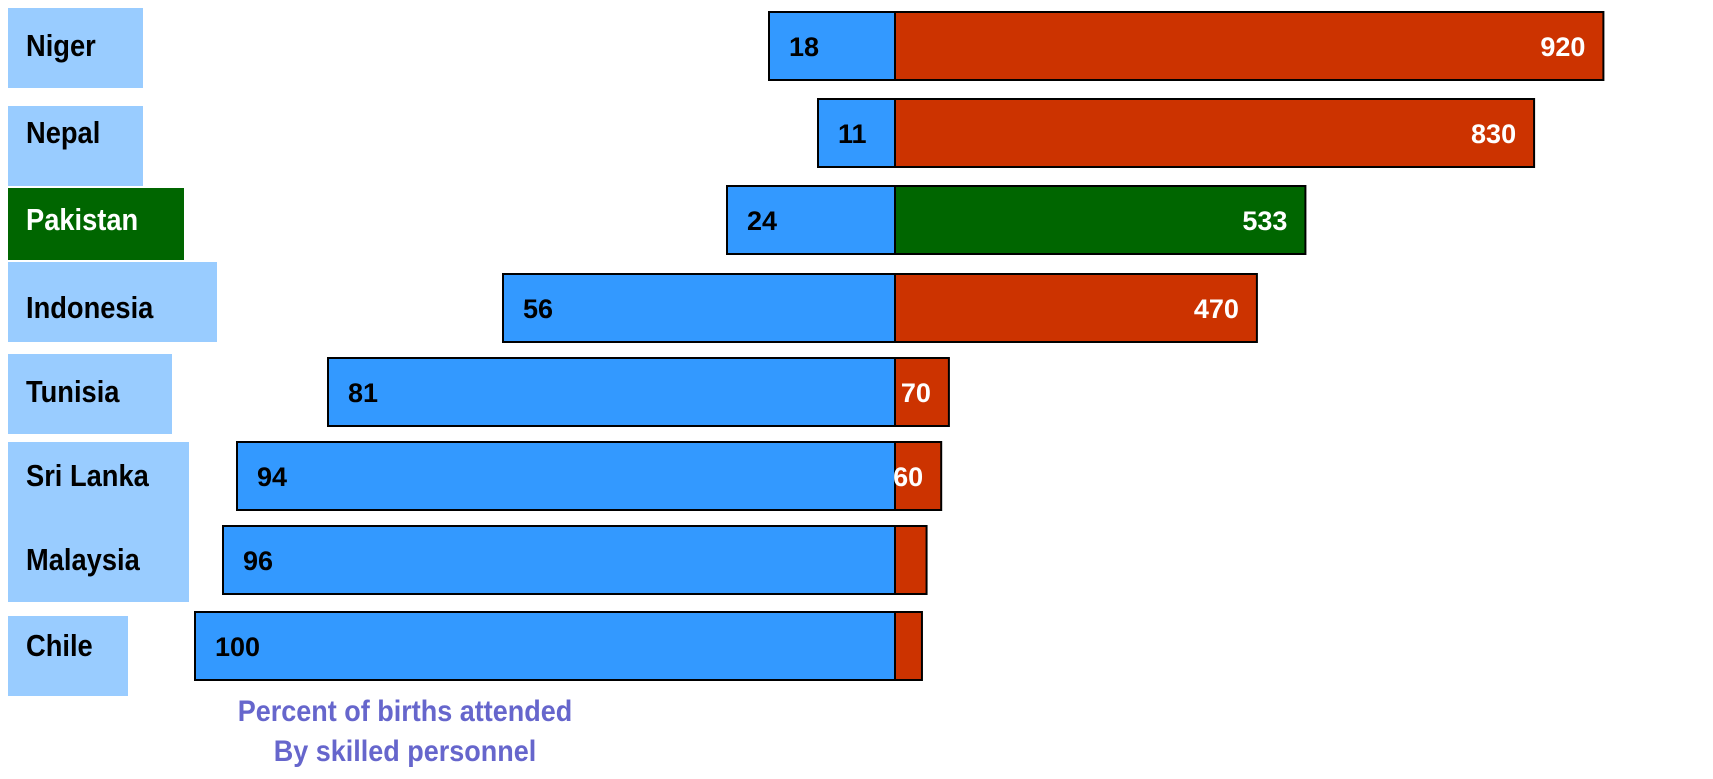 The height and width of the screenshot is (779, 1713). I want to click on value-label-right-pakistan: 533, so click(1264, 221).